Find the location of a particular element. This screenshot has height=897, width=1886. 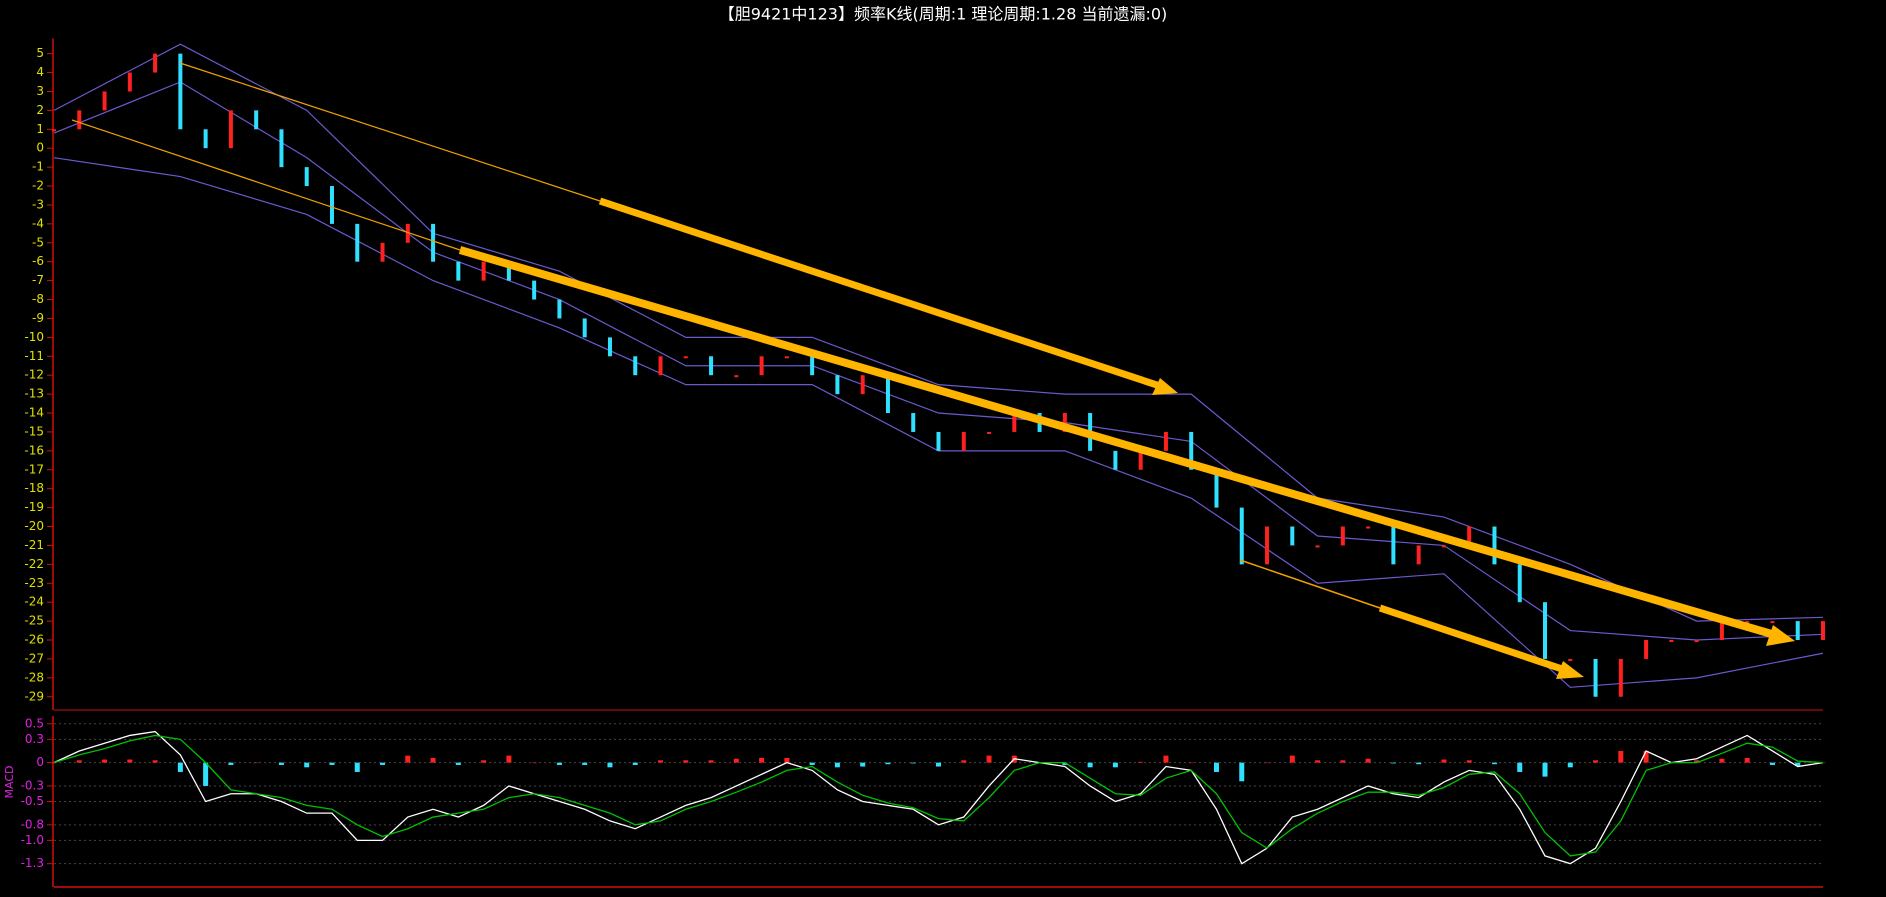

y-tick-label: -13 is located at coordinates (34, 394).